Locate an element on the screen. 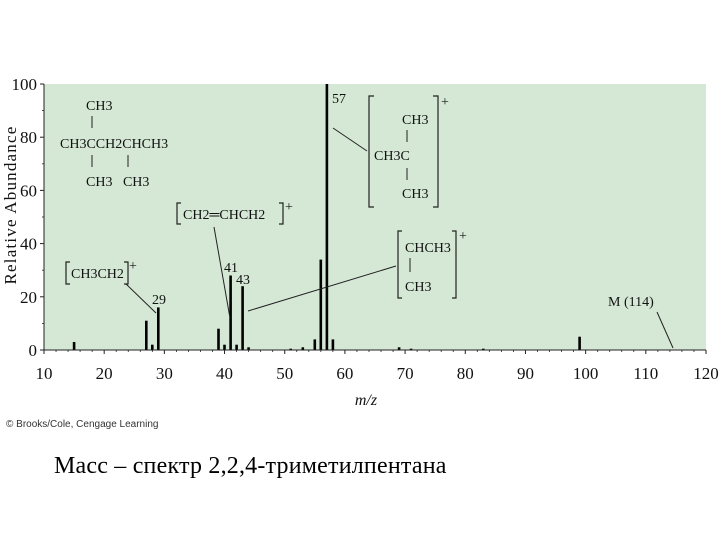  ion-43-annotation: CHCH3 CH3 + is located at coordinates (432, 264).